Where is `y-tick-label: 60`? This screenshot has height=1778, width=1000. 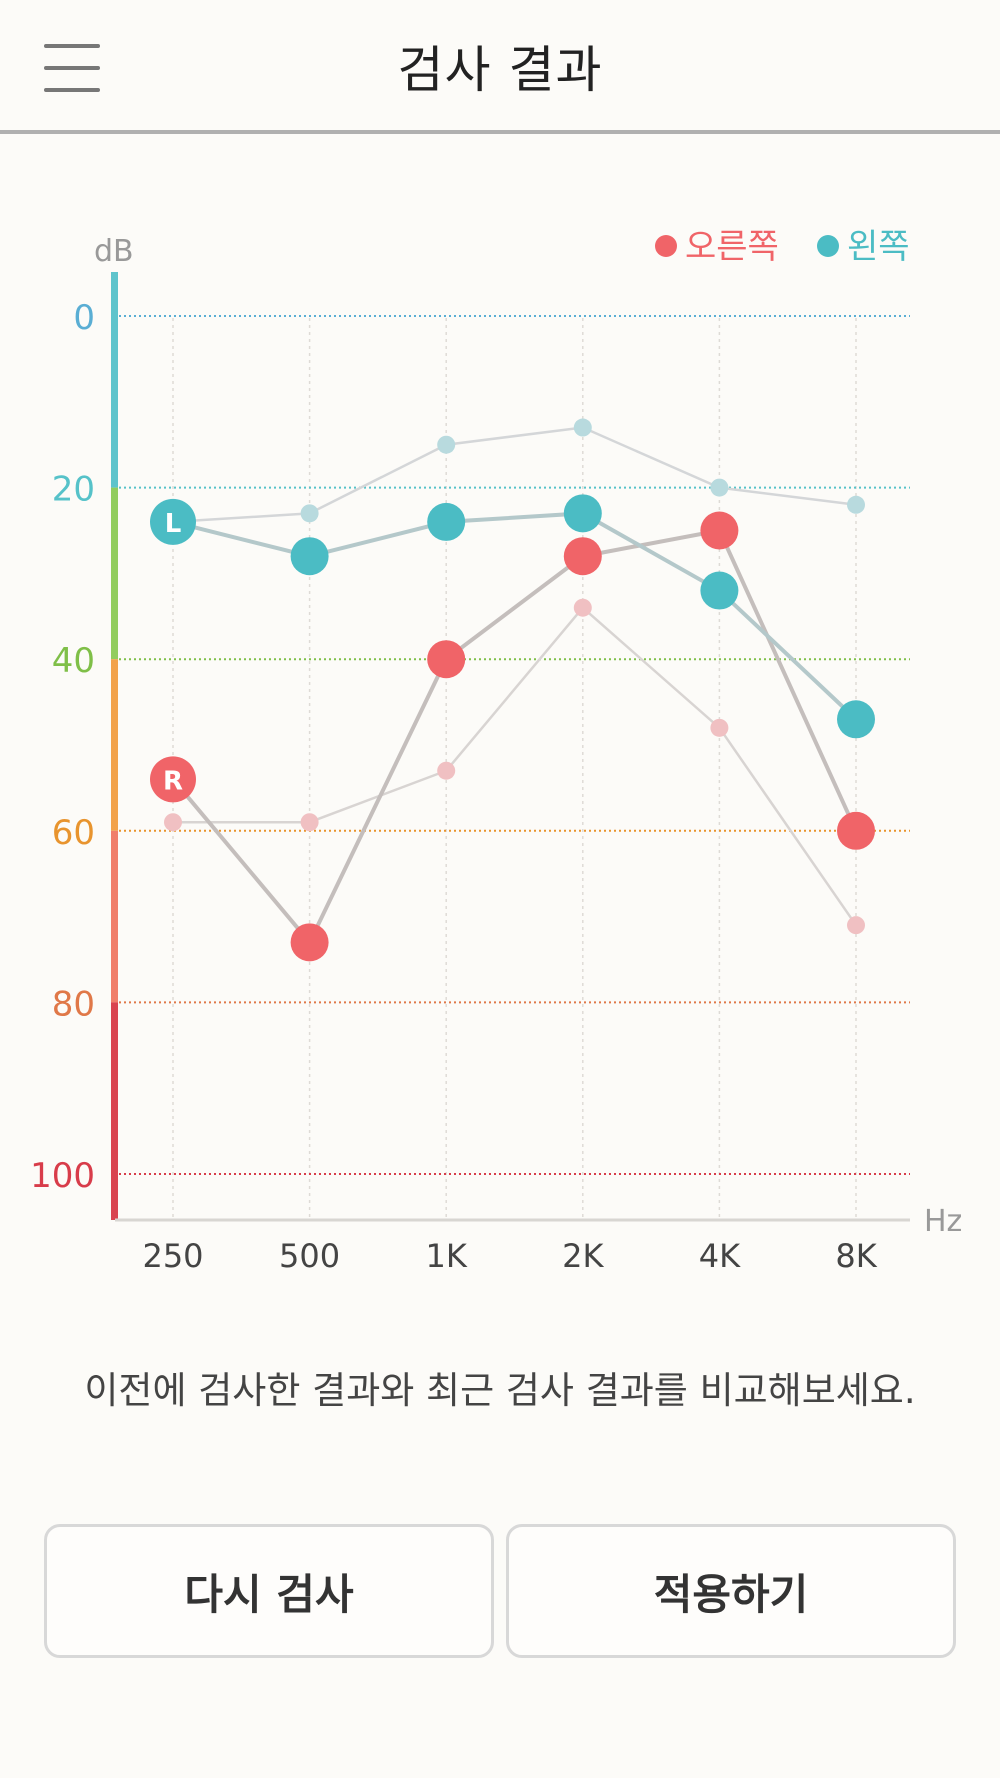
y-tick-label: 60 is located at coordinates (73, 833).